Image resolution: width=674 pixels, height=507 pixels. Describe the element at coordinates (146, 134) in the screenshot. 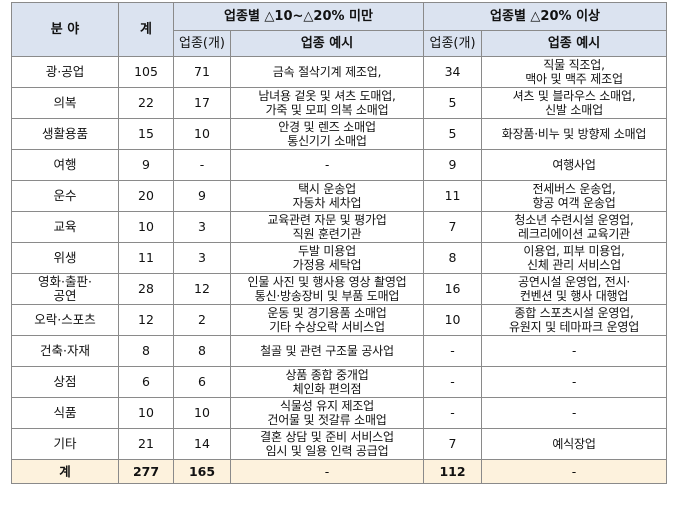

I see `row-total: 15` at that location.